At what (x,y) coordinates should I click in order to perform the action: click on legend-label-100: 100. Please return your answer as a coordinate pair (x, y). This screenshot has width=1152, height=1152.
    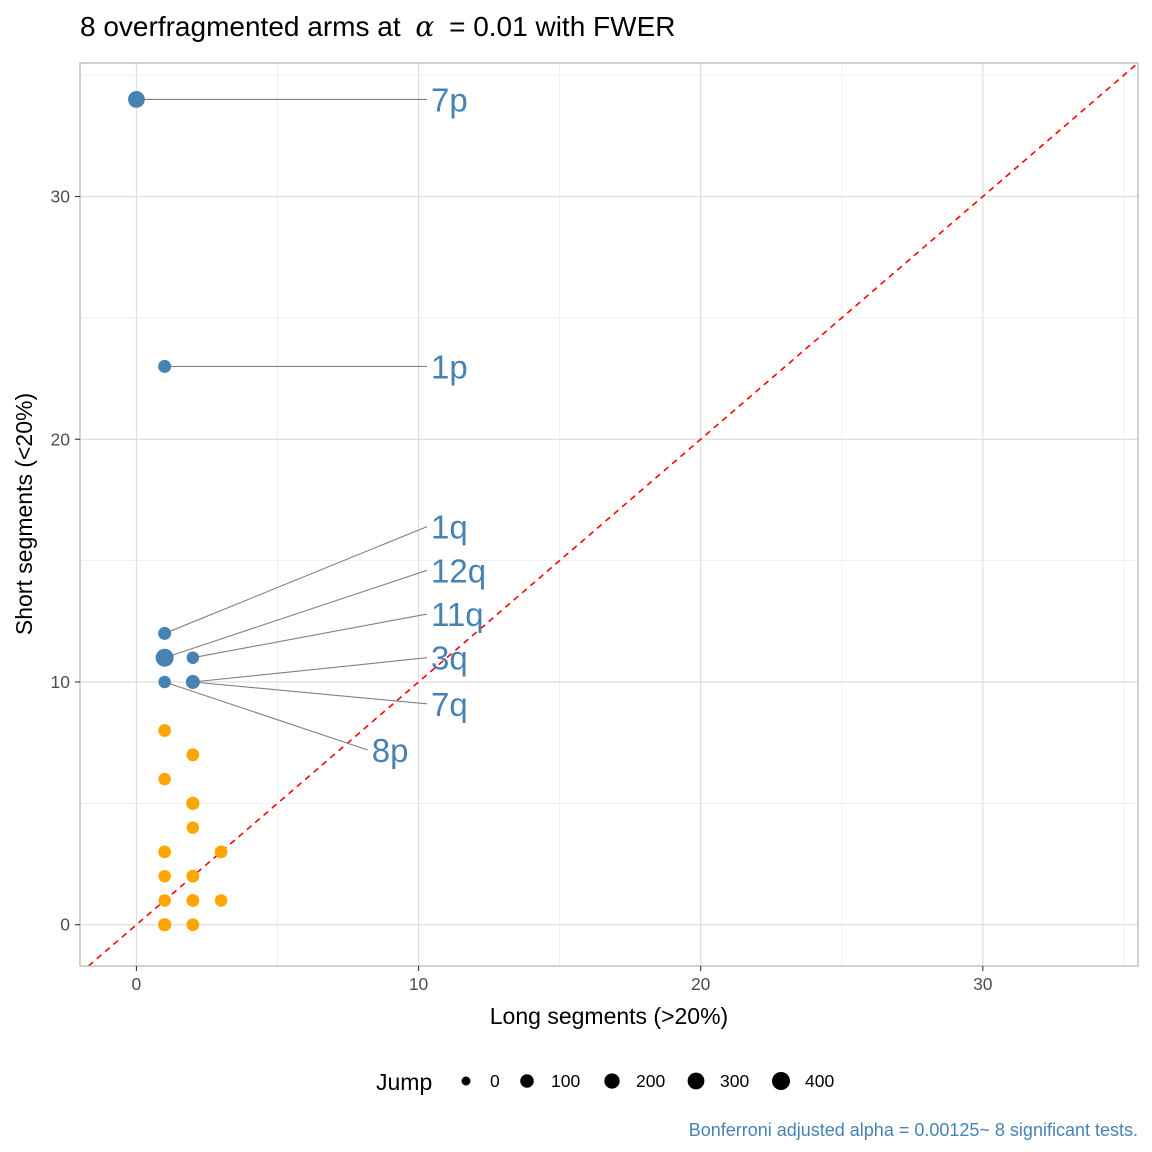
    Looking at the image, I should click on (565, 1081).